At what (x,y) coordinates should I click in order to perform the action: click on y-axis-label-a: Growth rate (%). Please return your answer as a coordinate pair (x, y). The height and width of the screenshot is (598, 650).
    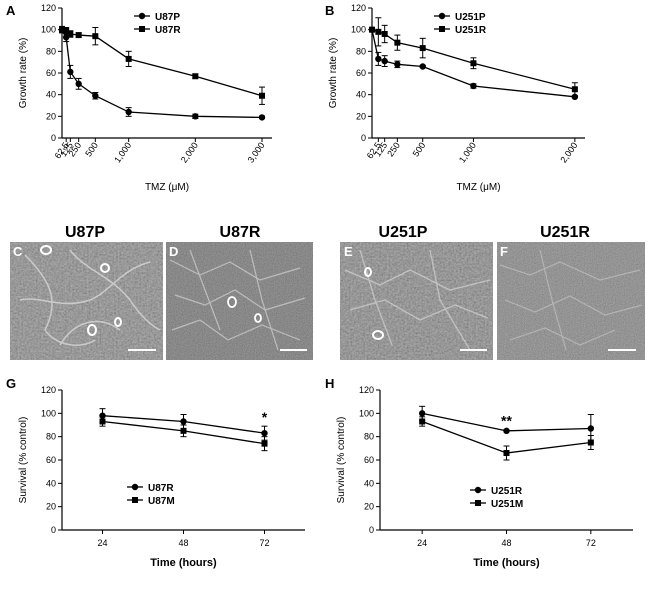
    Looking at the image, I should click on (23, 73).